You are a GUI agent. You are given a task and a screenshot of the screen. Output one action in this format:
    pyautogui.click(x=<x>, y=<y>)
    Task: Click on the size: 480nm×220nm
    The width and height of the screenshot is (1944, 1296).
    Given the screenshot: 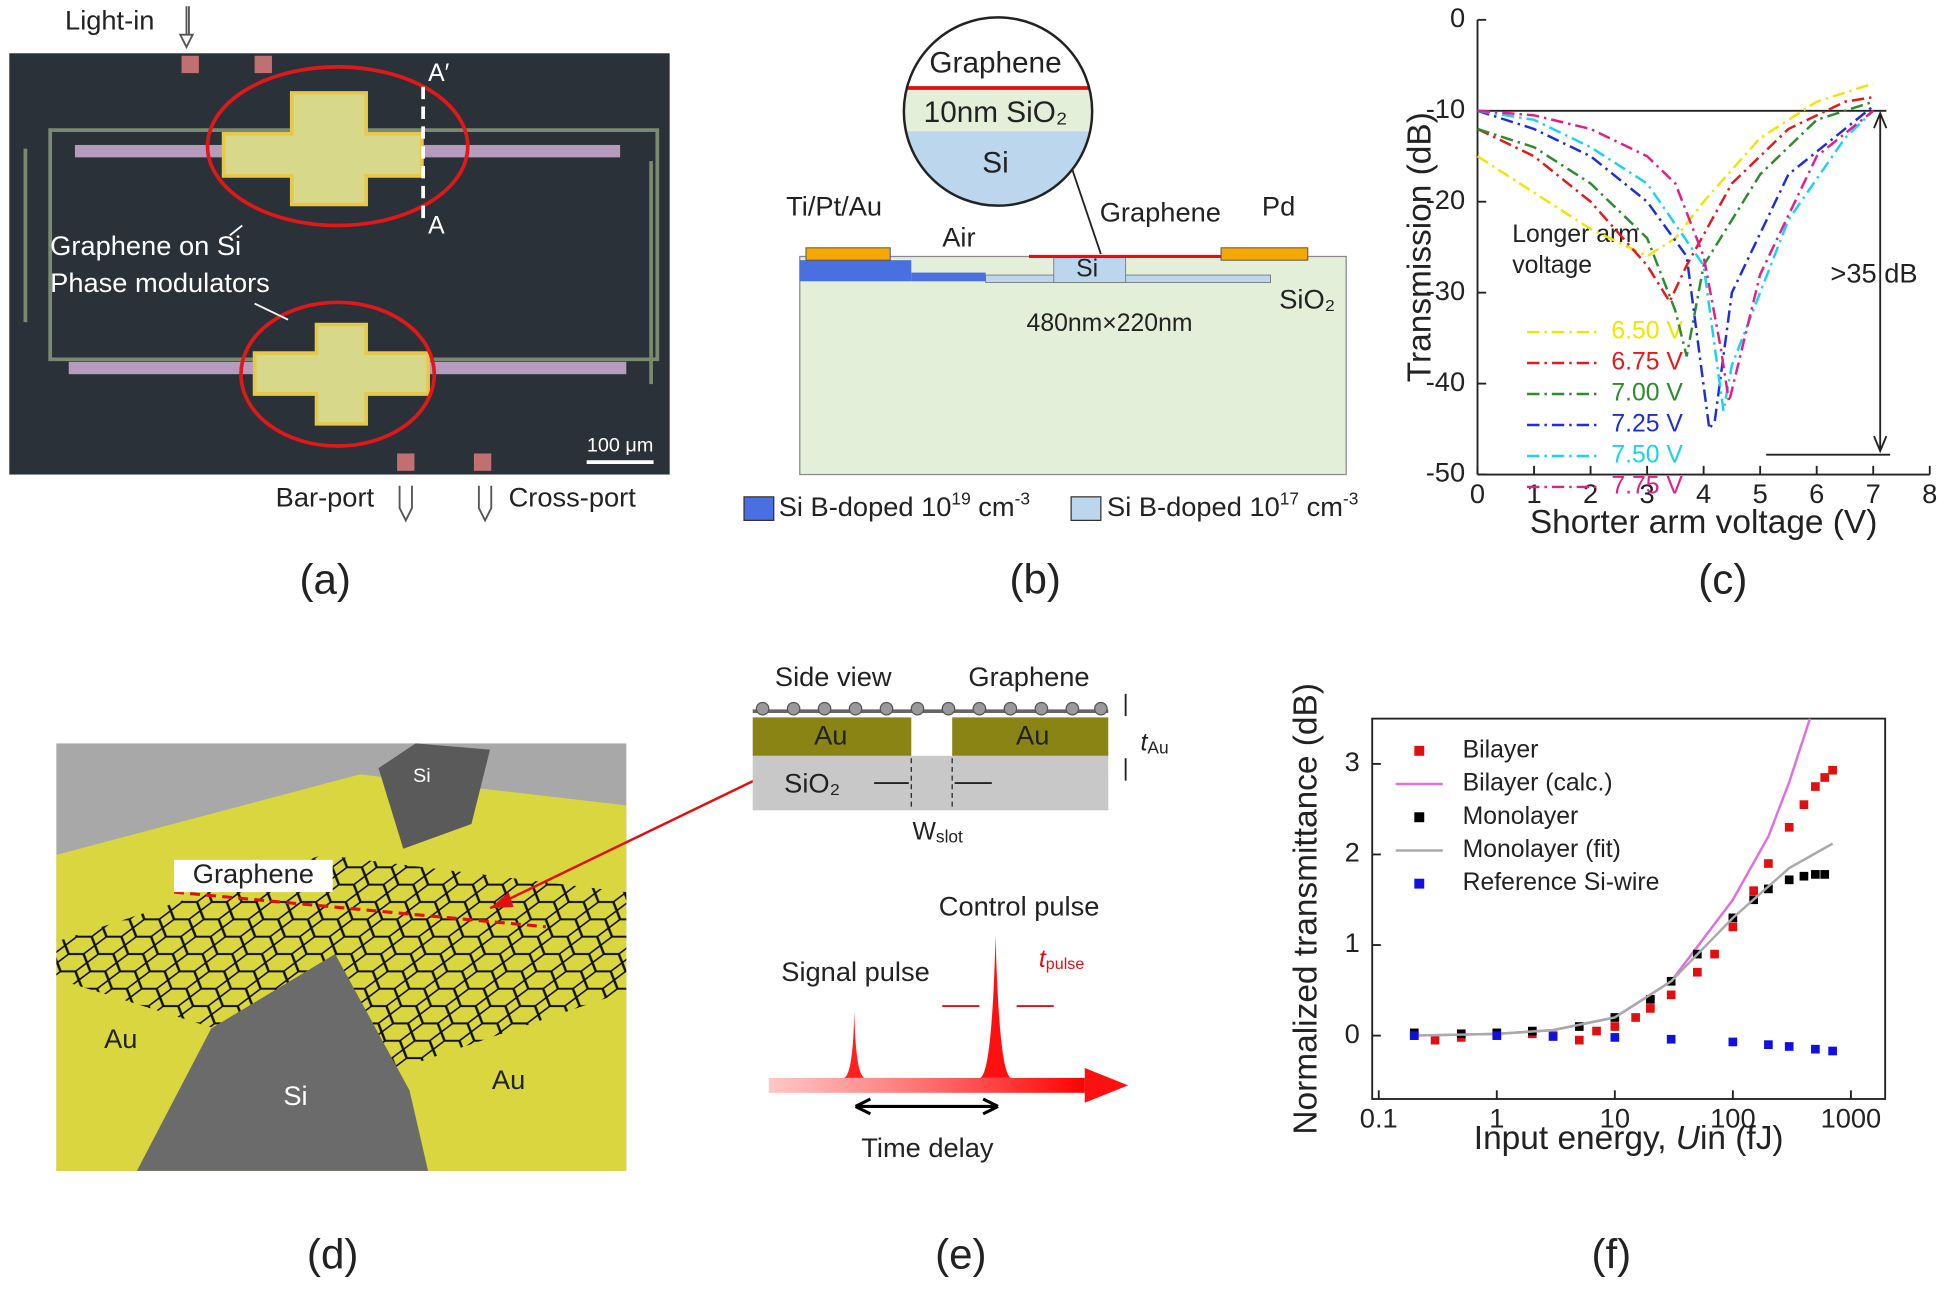 What is the action you would take?
    pyautogui.click(x=1110, y=323)
    